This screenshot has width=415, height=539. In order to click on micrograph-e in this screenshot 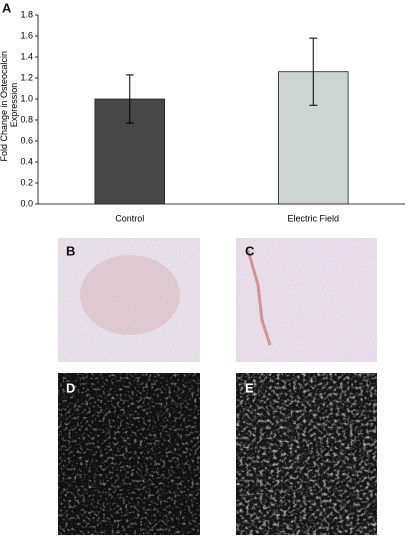, I will do `click(306, 454)`.